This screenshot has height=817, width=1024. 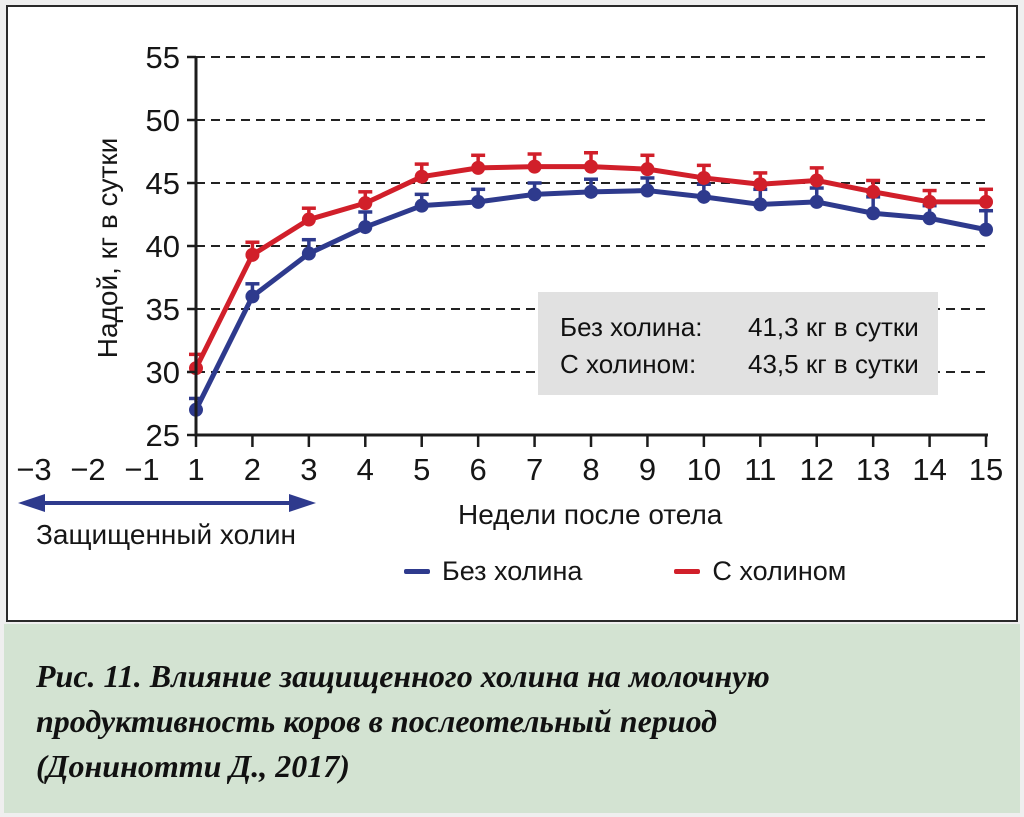 I want to click on x-tick-label: 9, so click(x=647, y=469).